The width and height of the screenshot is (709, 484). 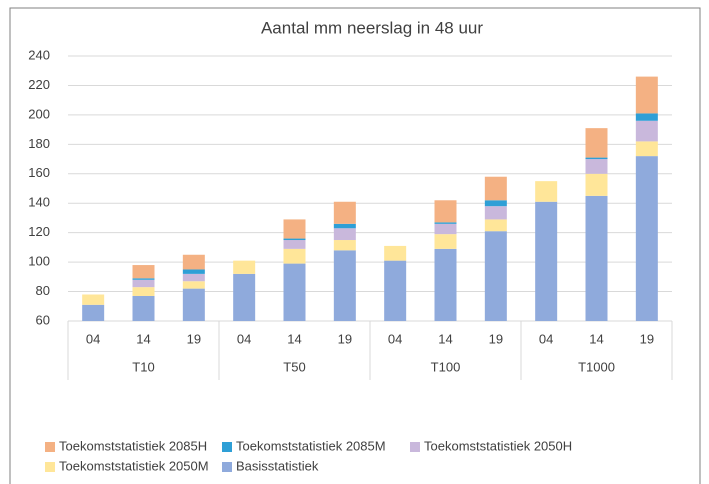 What do you see at coordinates (143, 366) in the screenshot?
I see `group-label: T10` at bounding box center [143, 366].